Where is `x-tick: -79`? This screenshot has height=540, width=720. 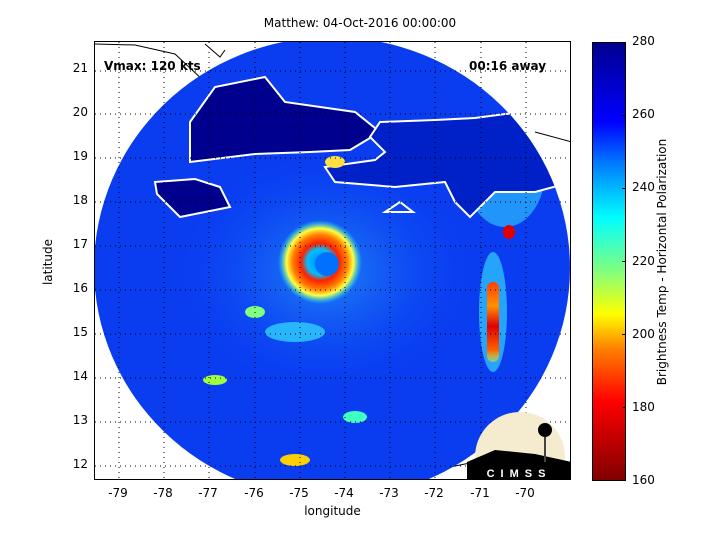 x-tick: -79 is located at coordinates (118, 493).